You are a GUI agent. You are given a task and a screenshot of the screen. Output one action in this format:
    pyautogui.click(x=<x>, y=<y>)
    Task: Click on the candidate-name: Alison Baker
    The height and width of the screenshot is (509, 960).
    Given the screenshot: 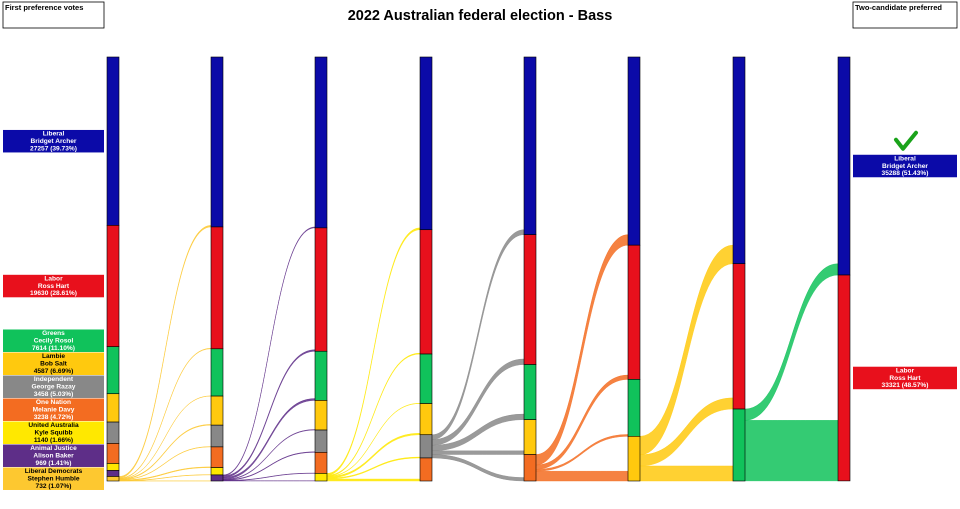 What is the action you would take?
    pyautogui.click(x=53, y=456)
    